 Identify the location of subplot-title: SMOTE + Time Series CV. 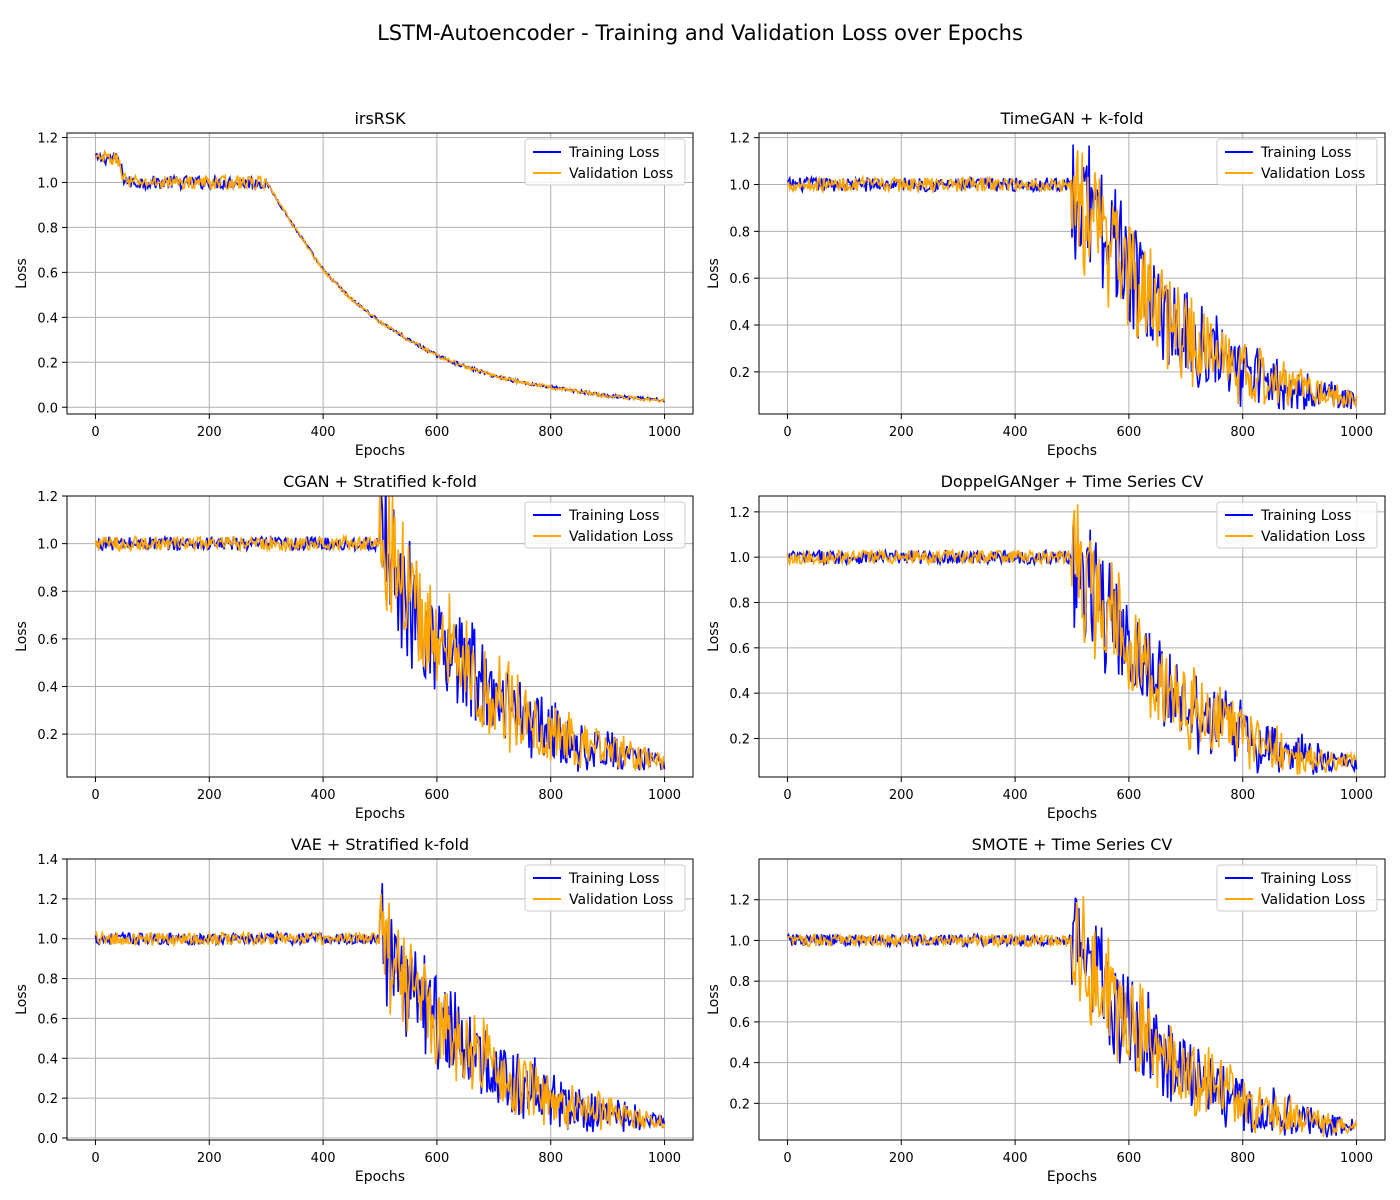
(1072, 844).